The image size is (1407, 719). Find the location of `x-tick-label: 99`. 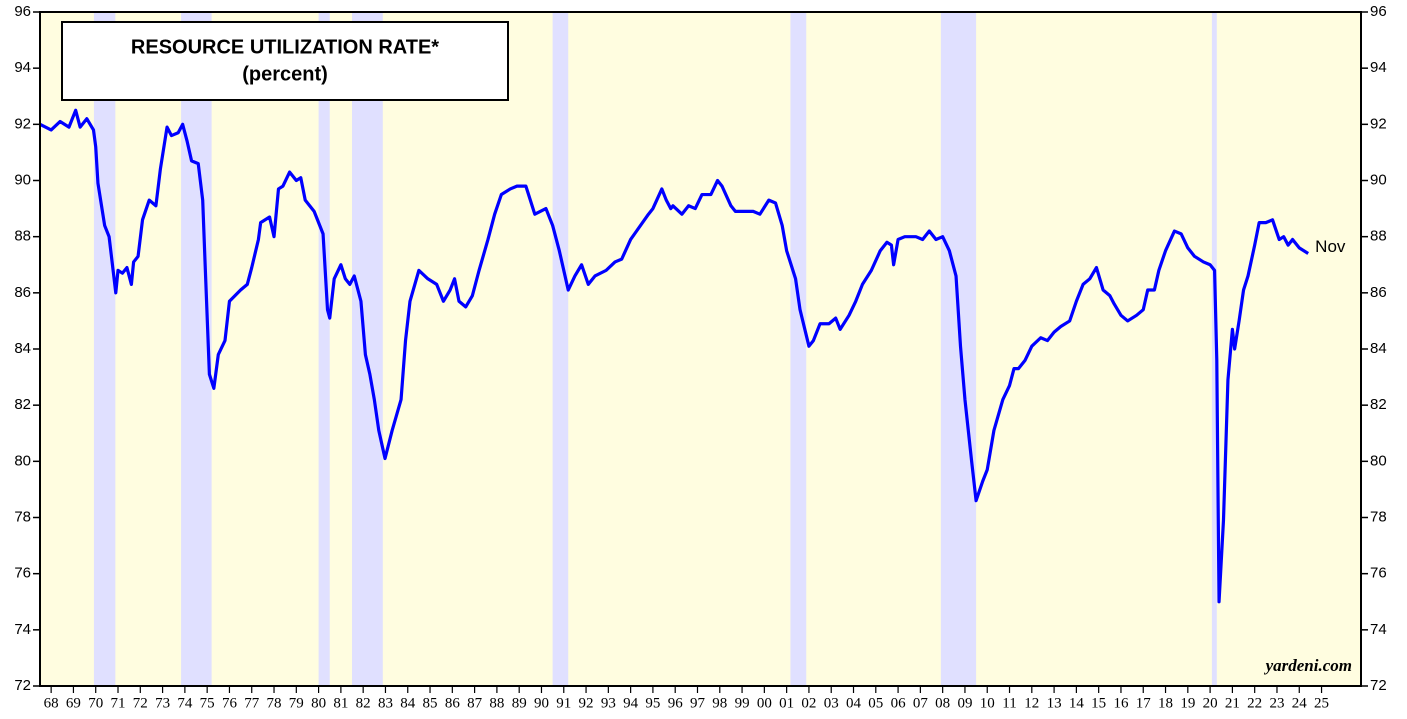

x-tick-label: 99 is located at coordinates (742, 703).